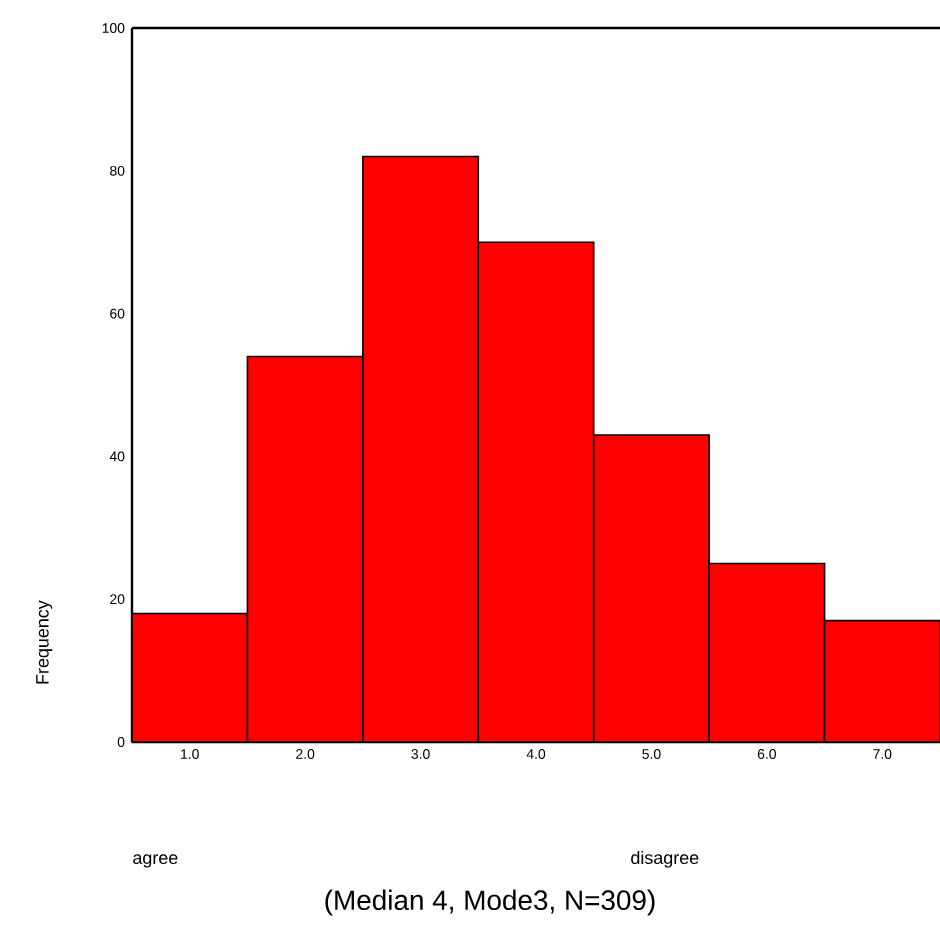 This screenshot has height=932, width=940. I want to click on text: disagree, so click(665, 859).